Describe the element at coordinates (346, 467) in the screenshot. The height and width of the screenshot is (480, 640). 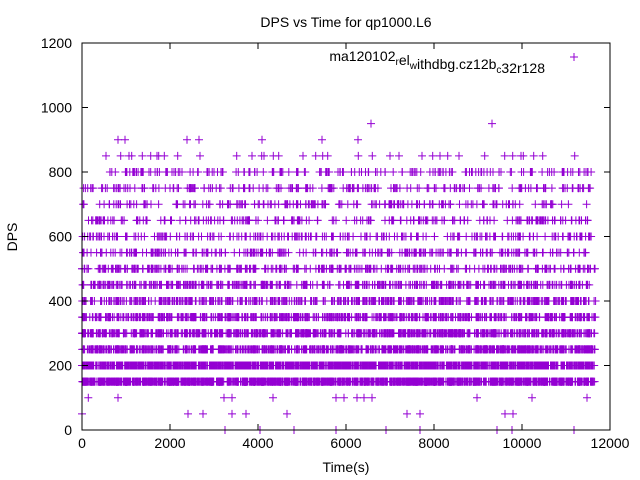
I see `x-axis-label: Time(s)` at that location.